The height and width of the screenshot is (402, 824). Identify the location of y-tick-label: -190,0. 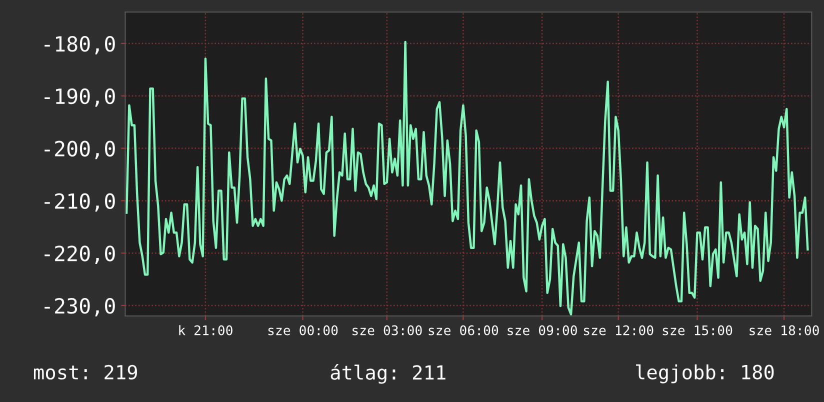
(79, 97).